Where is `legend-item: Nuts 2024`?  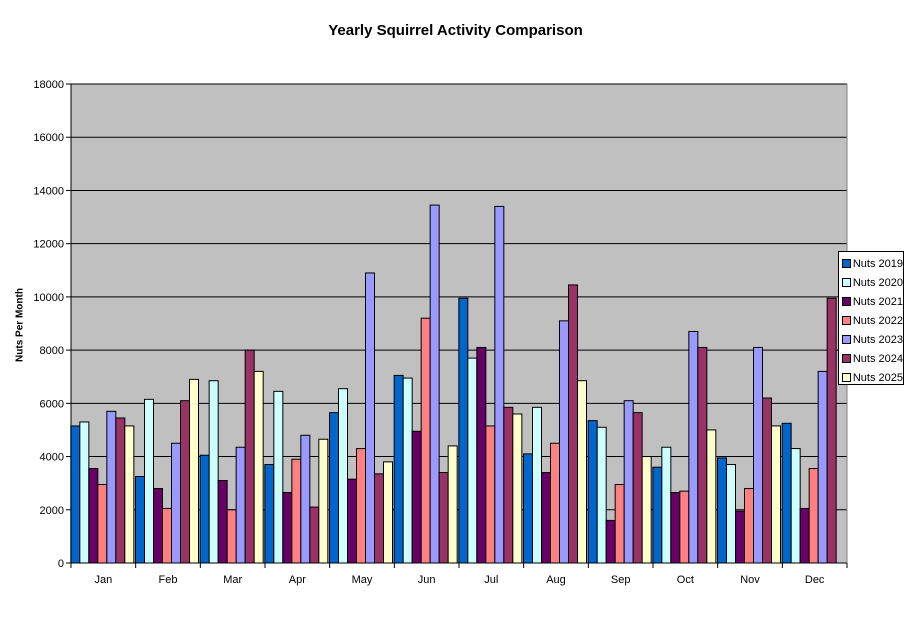
legend-item: Nuts 2024 is located at coordinates (872, 358).